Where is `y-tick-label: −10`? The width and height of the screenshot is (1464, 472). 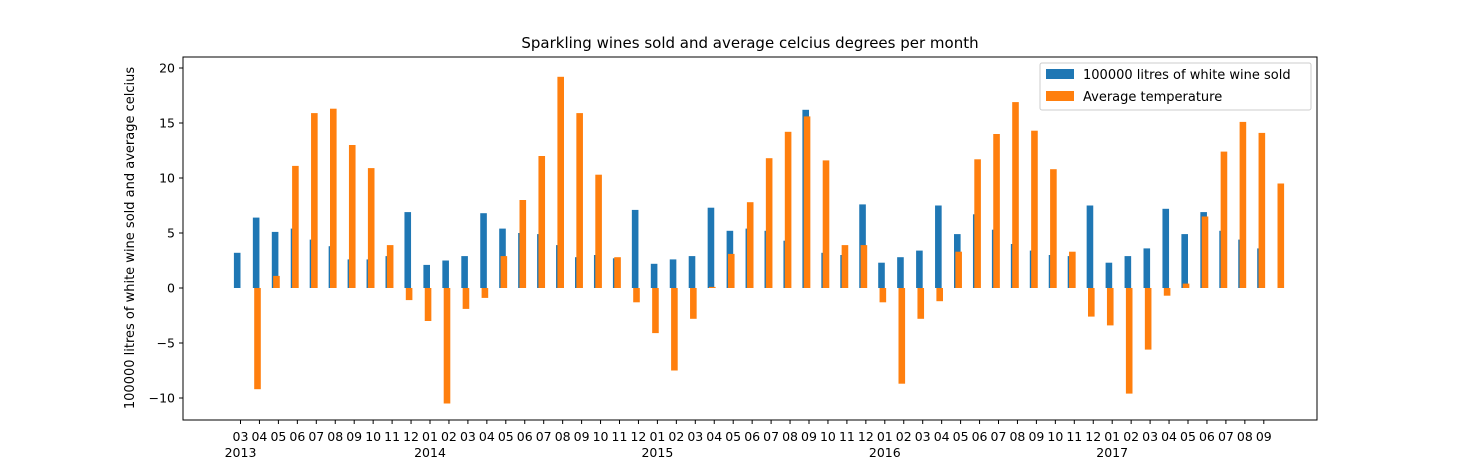
y-tick-label: −10 is located at coordinates (162, 398).